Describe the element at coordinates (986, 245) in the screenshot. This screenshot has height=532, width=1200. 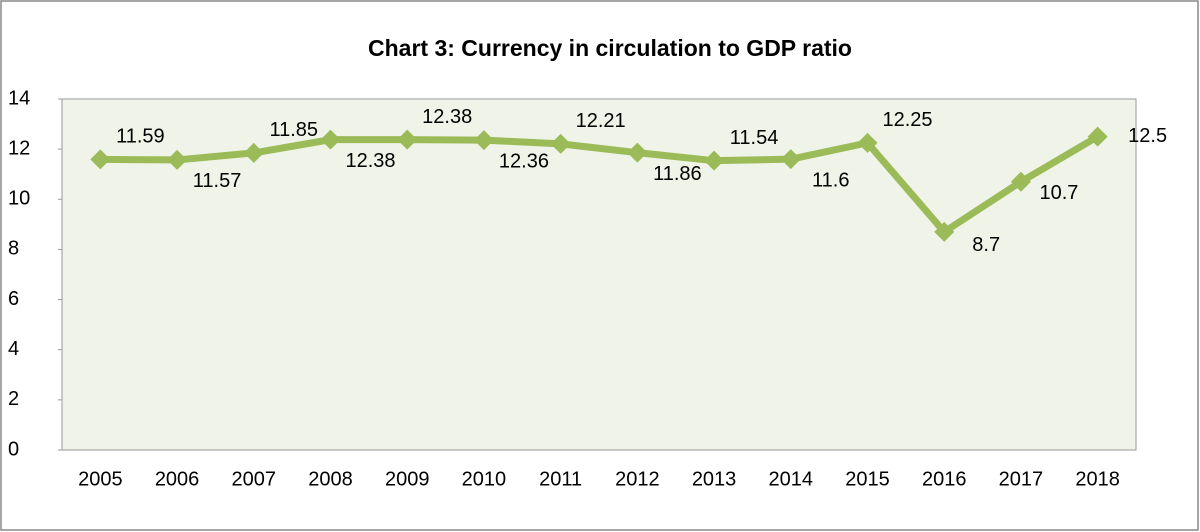
I see `data-label: 8.7` at that location.